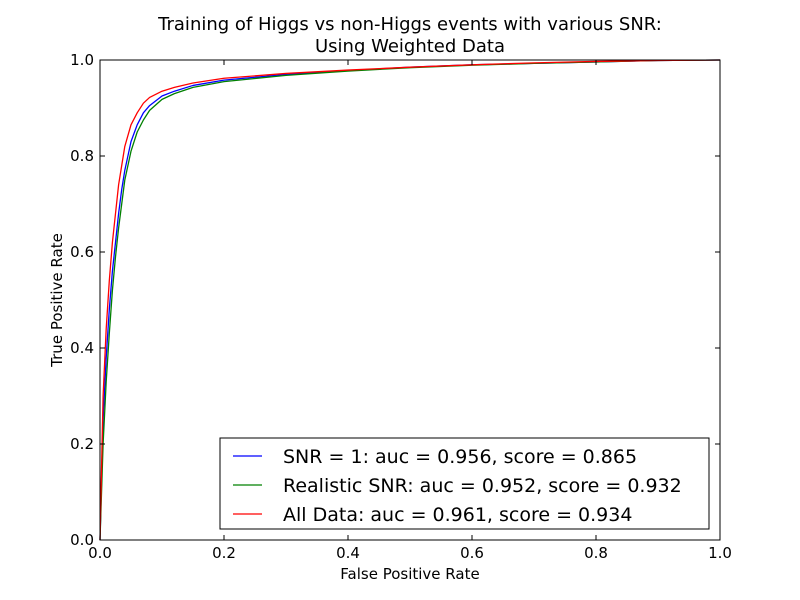 This screenshot has width=800, height=600. Describe the element at coordinates (100, 553) in the screenshot. I see `x-tick-label: 0.0` at that location.